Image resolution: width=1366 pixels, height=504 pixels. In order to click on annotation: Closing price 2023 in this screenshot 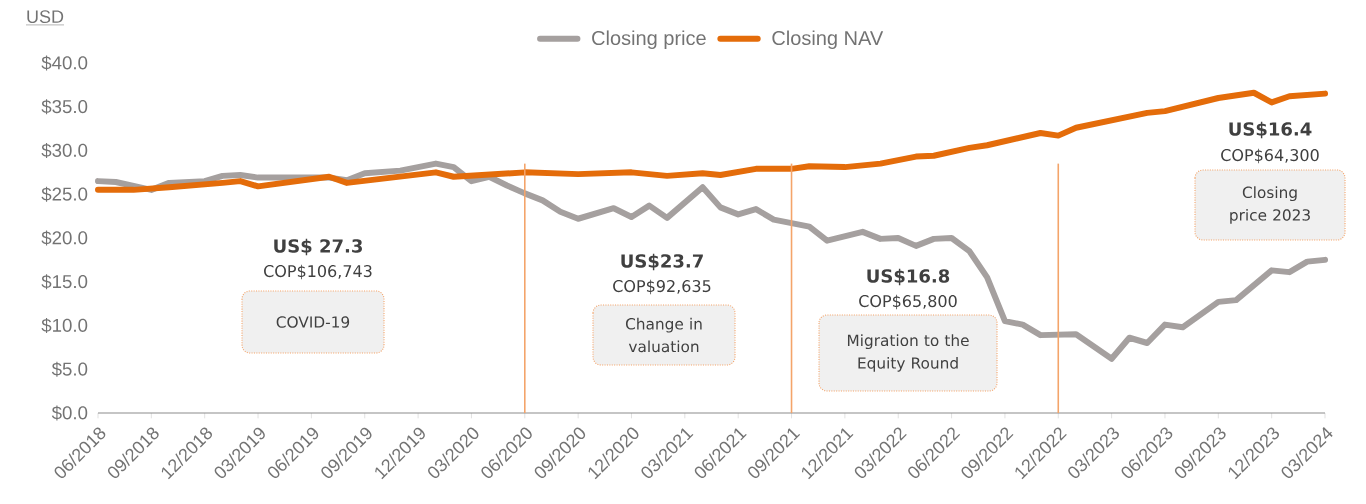, I will do `click(1270, 205)`.